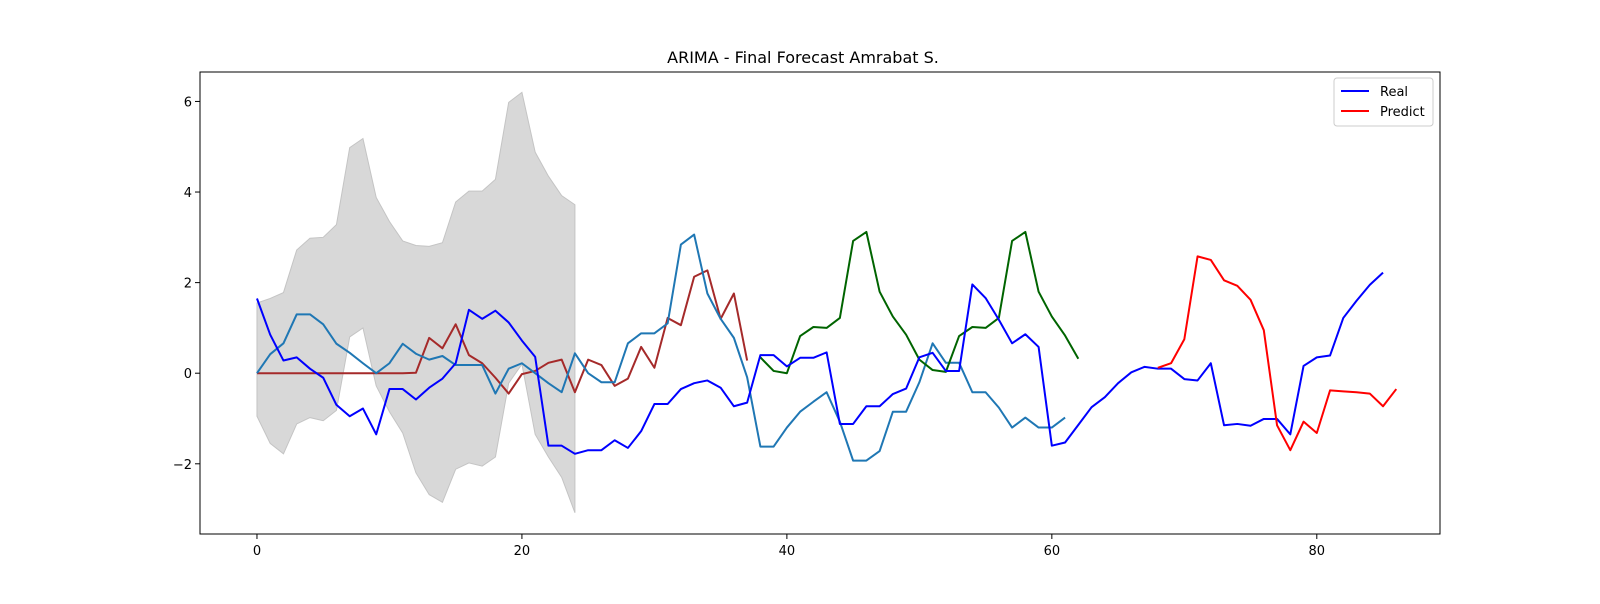 The image size is (1600, 604). I want to click on y-tick-label: −2, so click(182, 465).